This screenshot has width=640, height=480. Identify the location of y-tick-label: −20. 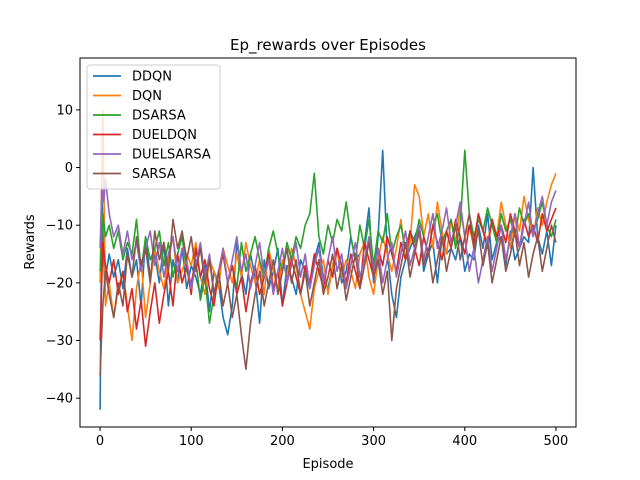
(59, 283).